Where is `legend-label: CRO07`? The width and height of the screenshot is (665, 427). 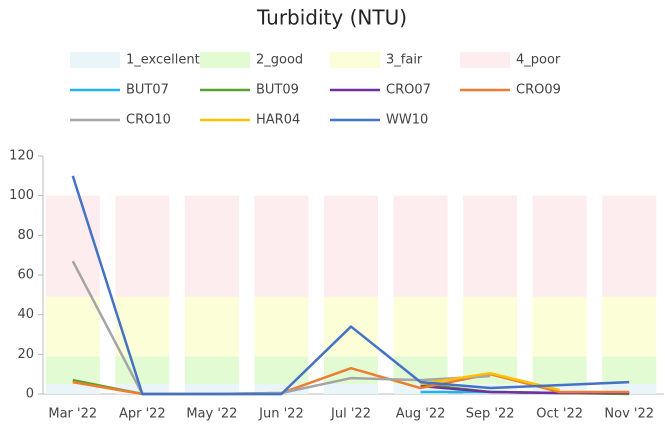 legend-label: CRO07 is located at coordinates (408, 90).